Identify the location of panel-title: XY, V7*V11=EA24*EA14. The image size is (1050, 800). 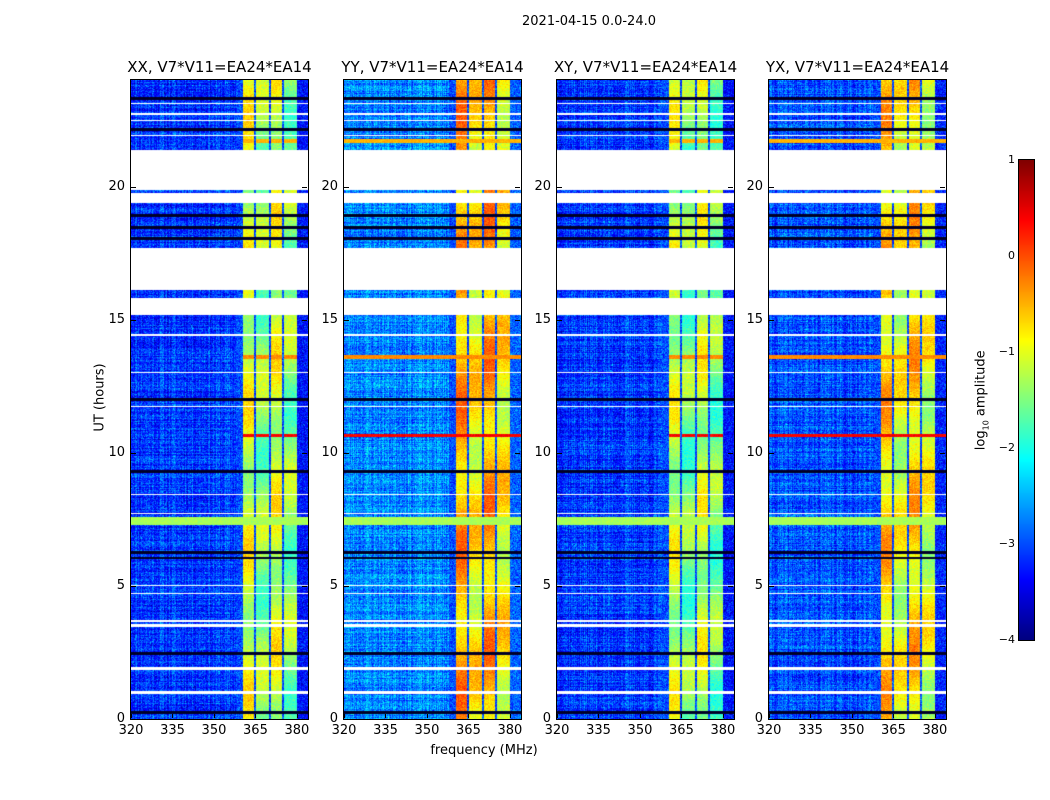
(645, 67).